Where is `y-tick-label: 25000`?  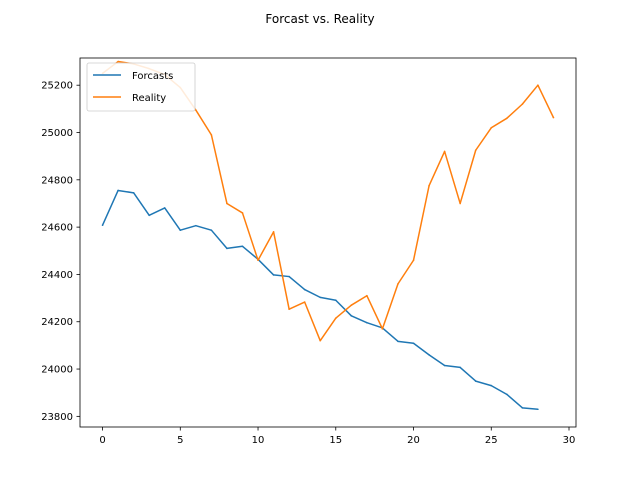 y-tick-label: 25000 is located at coordinates (57, 133).